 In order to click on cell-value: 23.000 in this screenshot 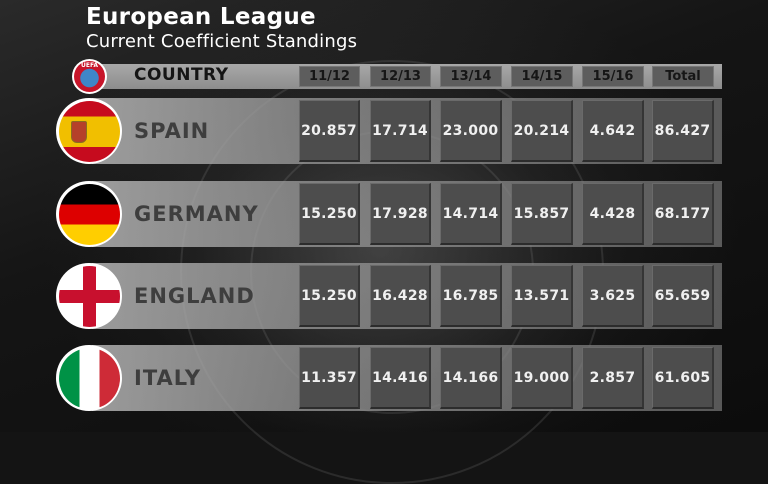, I will do `click(471, 131)`.